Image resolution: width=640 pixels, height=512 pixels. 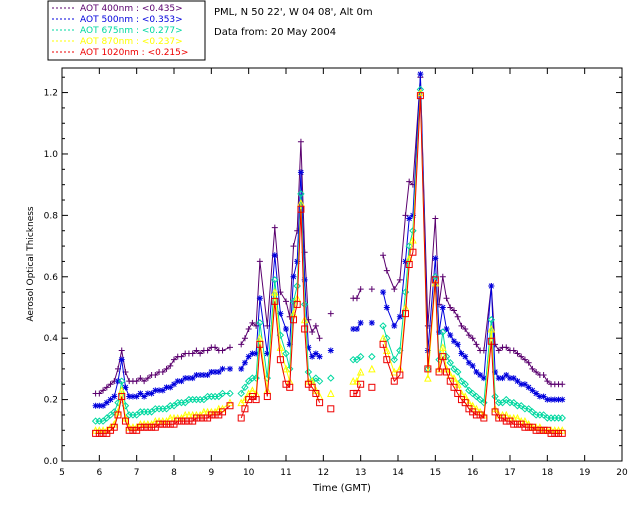 What do you see at coordinates (51, 94) in the screenshot?
I see `y-tick-label: 1.2` at bounding box center [51, 94].